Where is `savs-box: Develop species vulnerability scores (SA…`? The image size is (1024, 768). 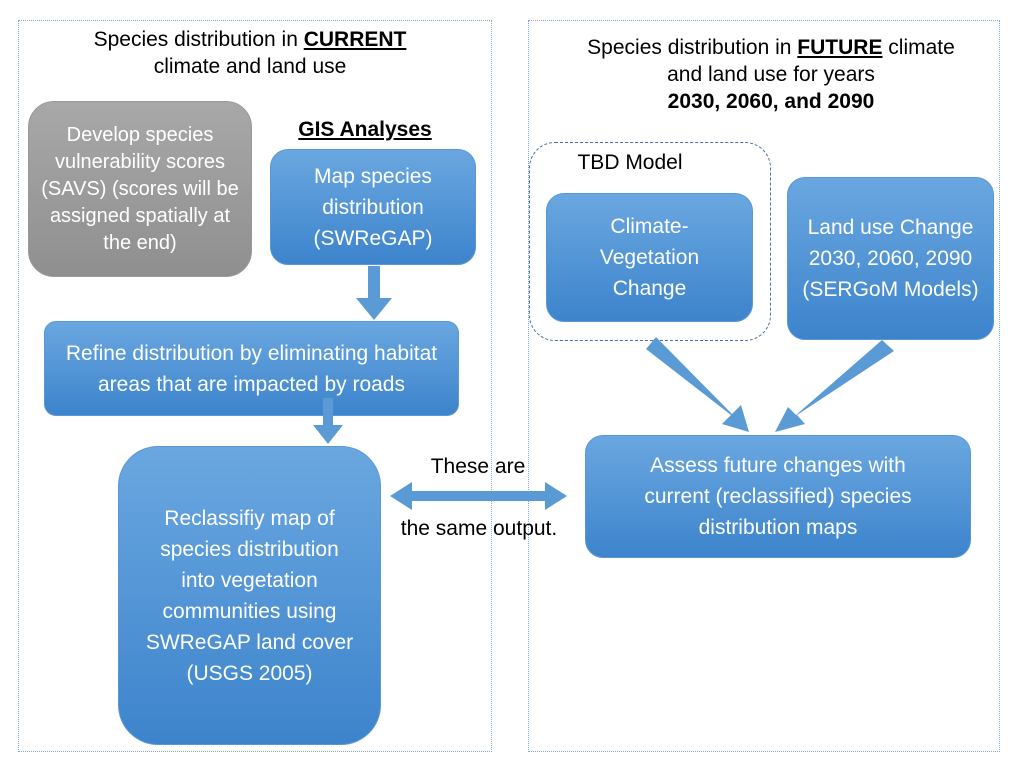
savs-box: Develop species vulnerability scores (SA… is located at coordinates (140, 189).